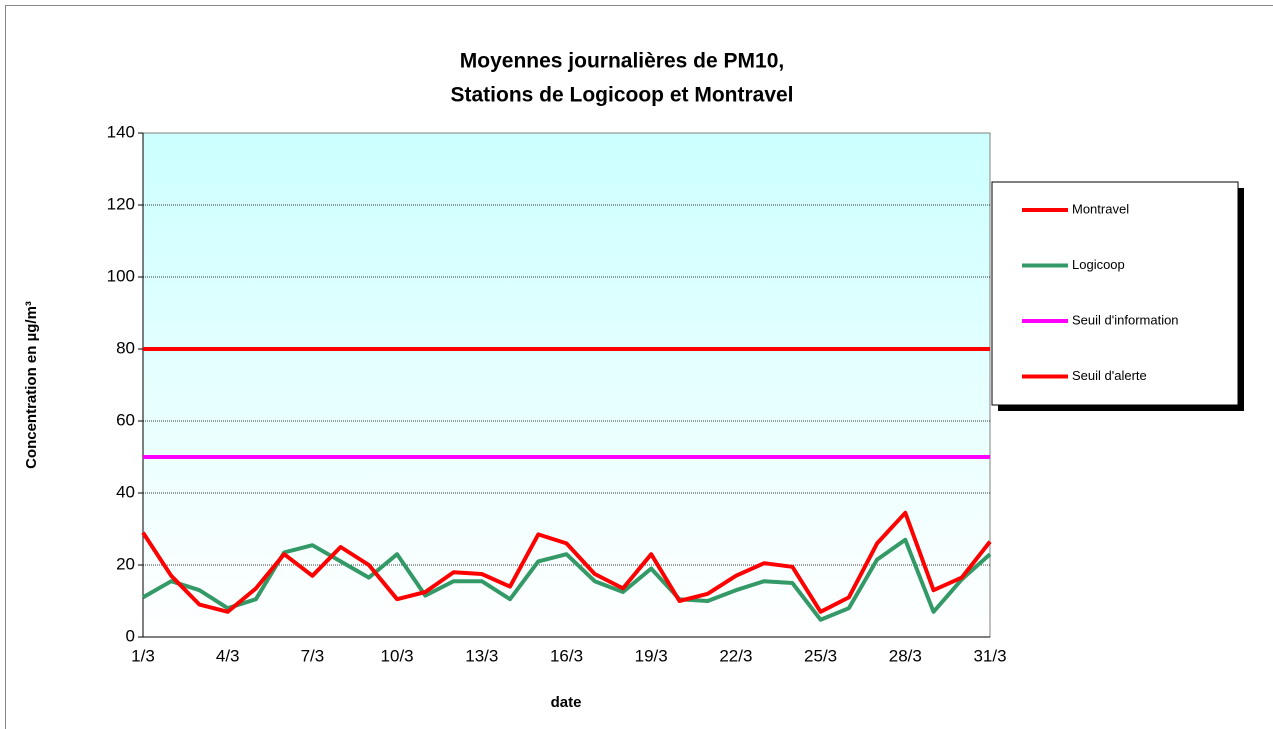 The height and width of the screenshot is (729, 1273). I want to click on x-tick-label: 10/3, so click(397, 655).